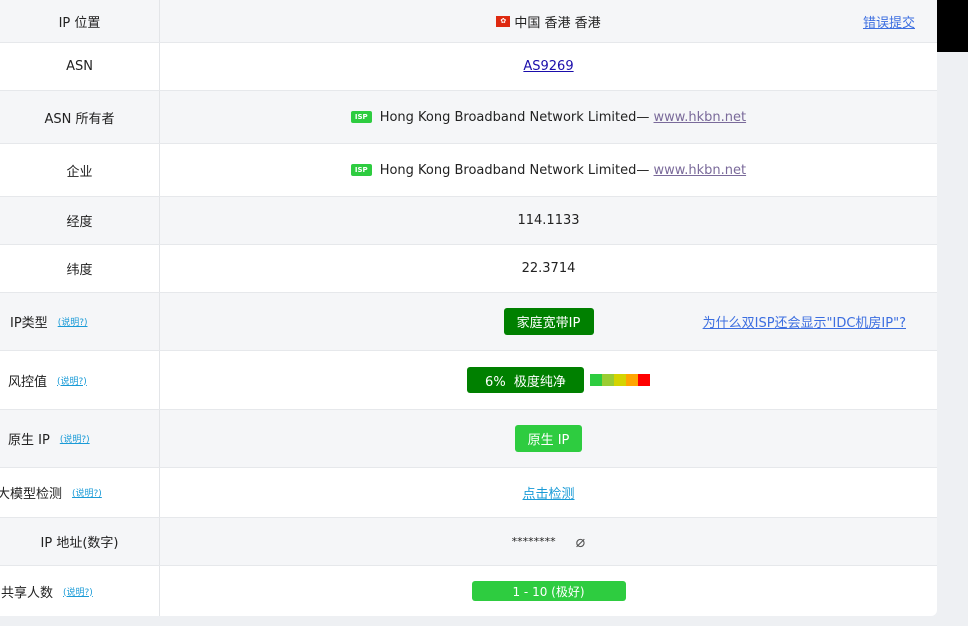 This screenshot has width=968, height=626. What do you see at coordinates (468, 542) in the screenshot?
I see `row-ip-numeric: IP 地址(数字) ******** ⌀` at bounding box center [468, 542].